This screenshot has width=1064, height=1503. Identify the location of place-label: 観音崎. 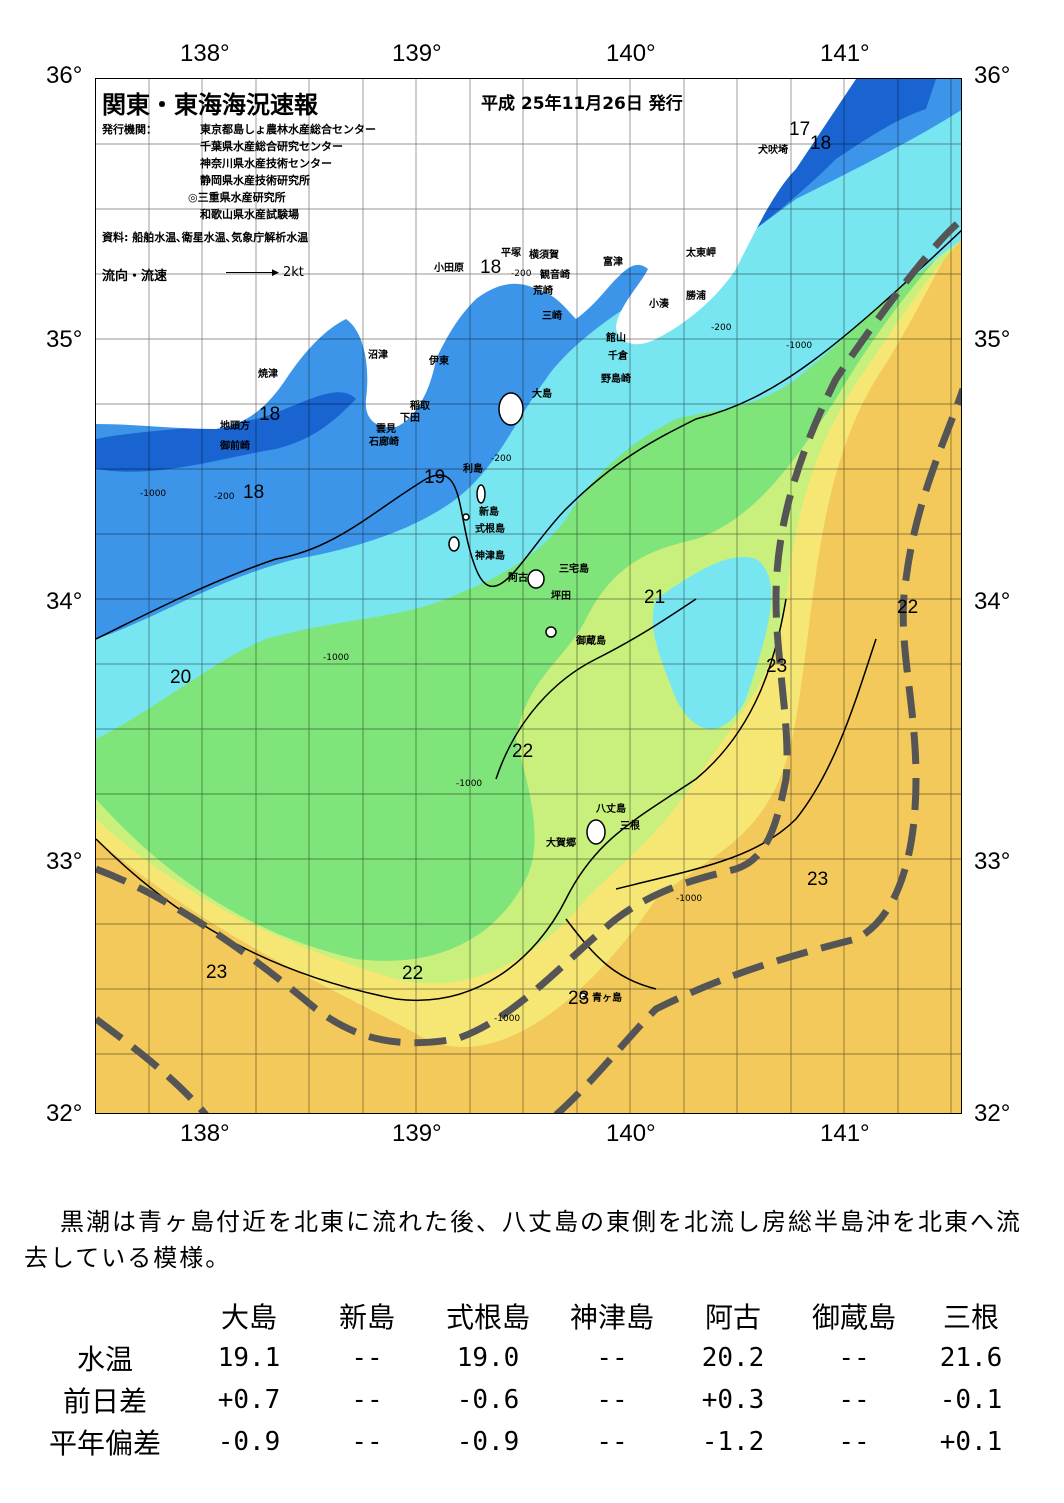
(555, 275).